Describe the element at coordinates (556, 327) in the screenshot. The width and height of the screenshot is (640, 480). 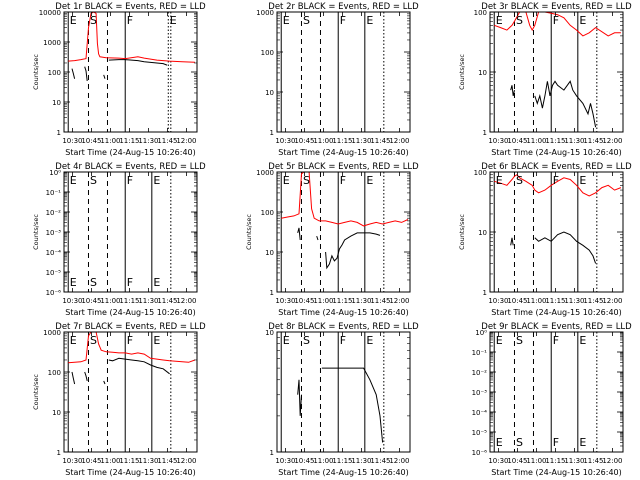
I see `chart-title: Det 9r BLACK = Events, RED = LLD` at that location.